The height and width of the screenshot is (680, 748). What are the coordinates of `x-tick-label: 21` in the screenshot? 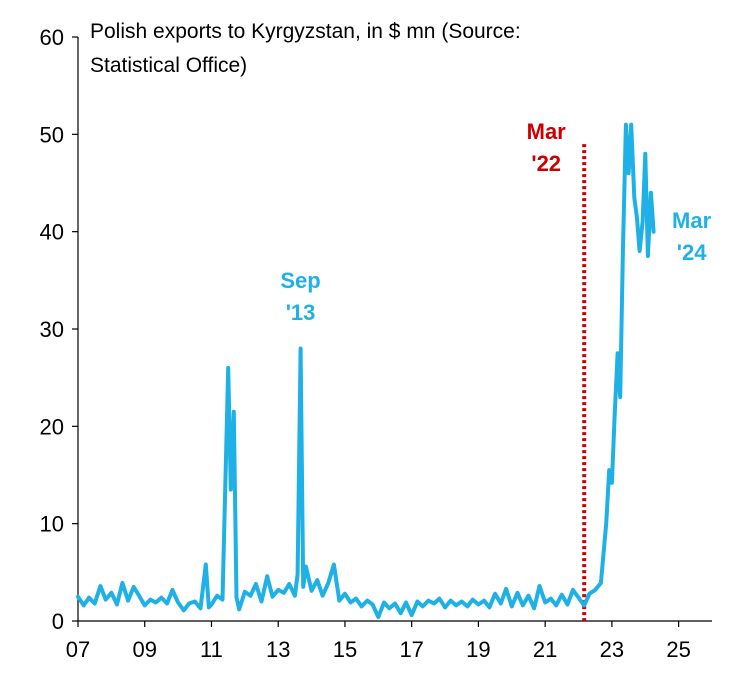 It's located at (545, 649).